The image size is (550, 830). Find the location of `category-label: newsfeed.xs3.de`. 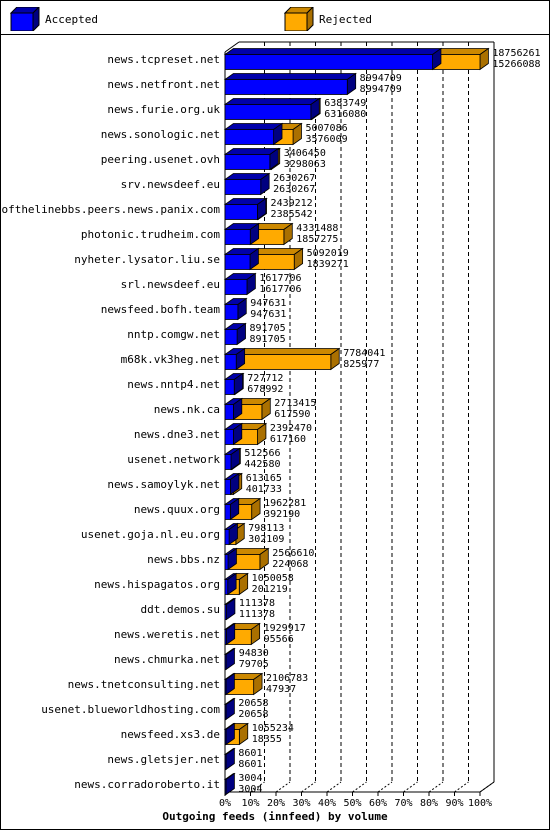

category-label: newsfeed.xs3.de is located at coordinates (170, 734).